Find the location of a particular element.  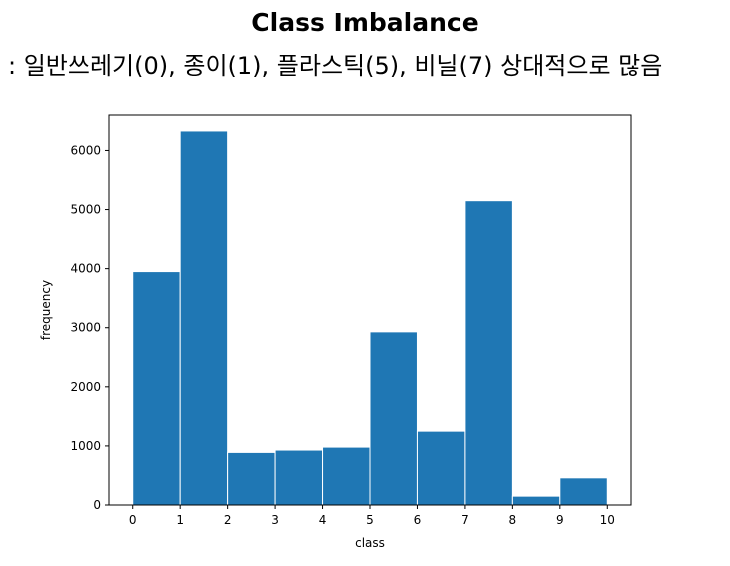

x-tick-label: 4 is located at coordinates (323, 520).